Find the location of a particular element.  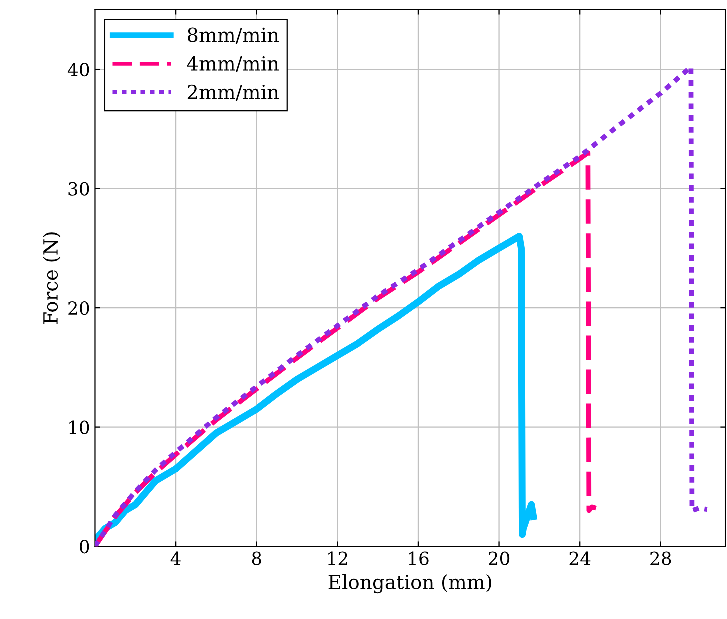

x-tick-label: 28 is located at coordinates (661, 559).